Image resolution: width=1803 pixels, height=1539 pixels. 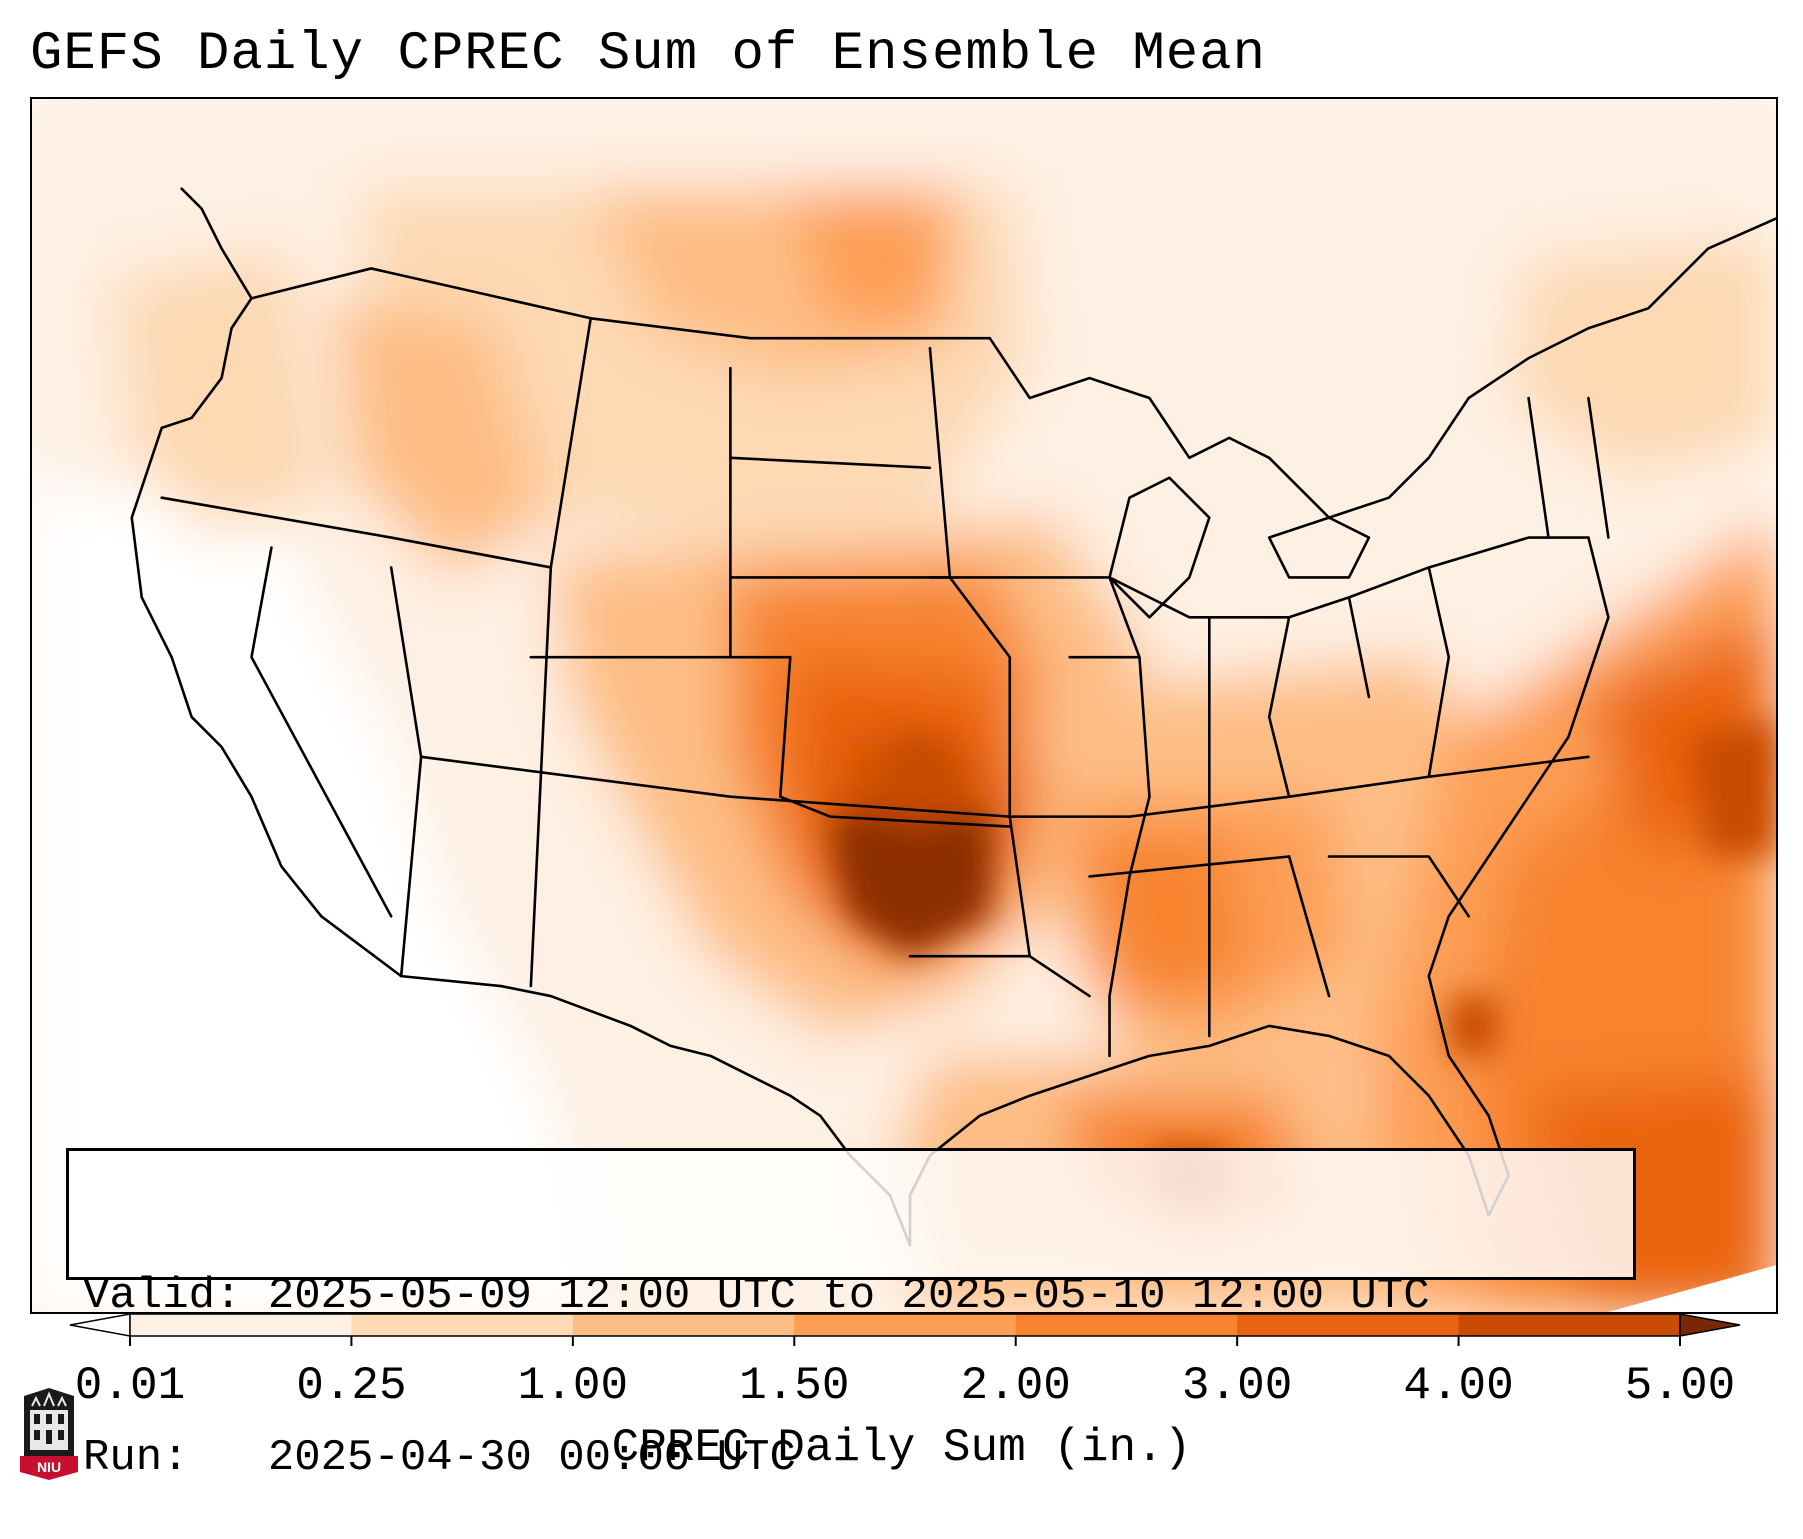 I want to click on chart-title: GEFS Daily CPREC Sum of Ensemble Mean, so click(x=648, y=54).